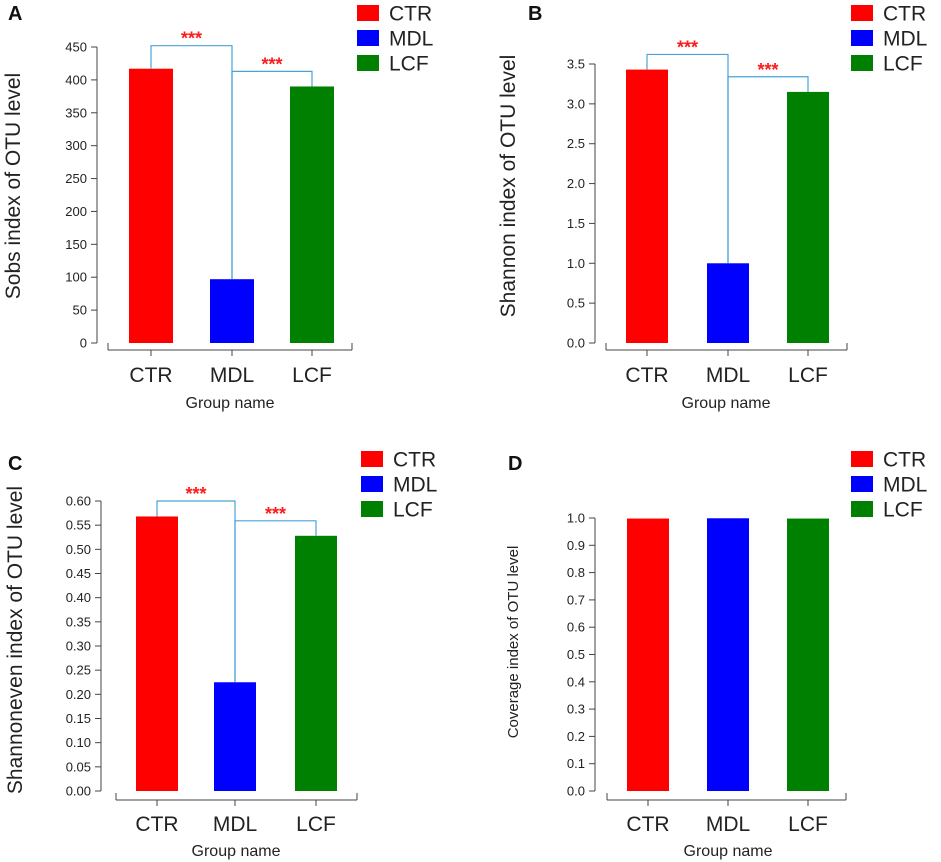 The width and height of the screenshot is (941, 862). What do you see at coordinates (581, 204) in the screenshot?
I see `y-axis: 0.0 0.5 1.0 1.5 2.0 2.5 3.0 3.5` at bounding box center [581, 204].